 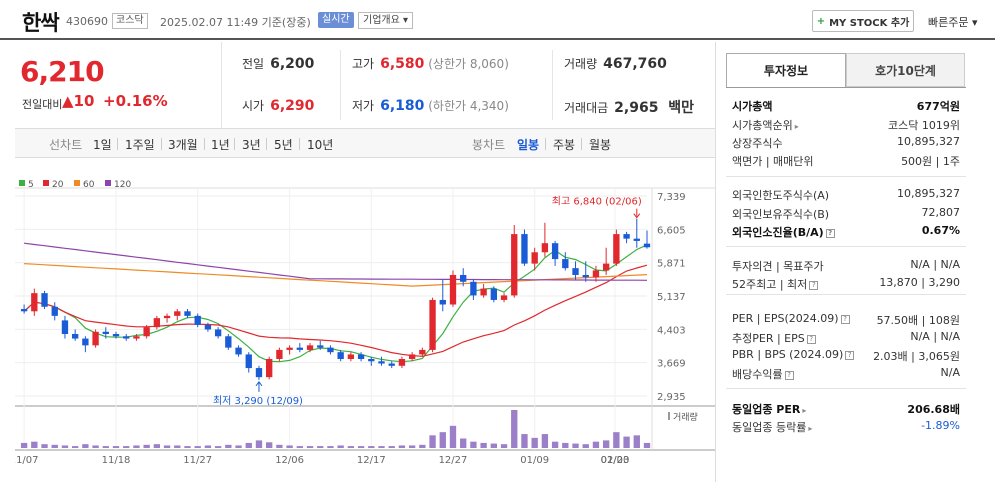 What do you see at coordinates (320, 145) in the screenshot?
I see `period-10y: 10년` at bounding box center [320, 145].